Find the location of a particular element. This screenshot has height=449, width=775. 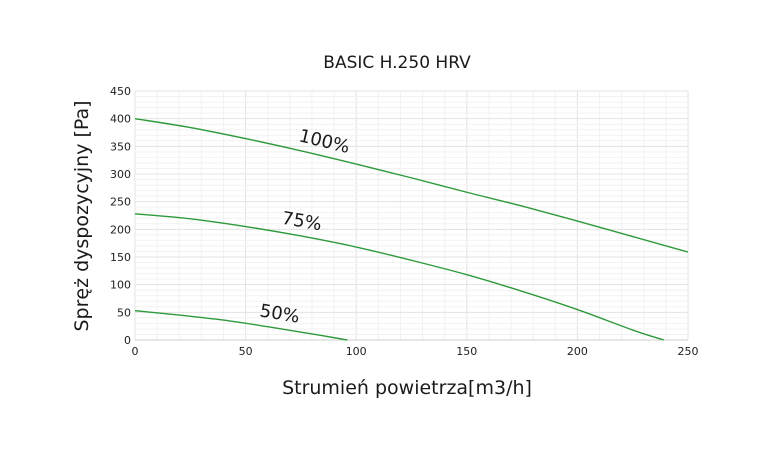

x-tick-label: 150 is located at coordinates (466, 351).